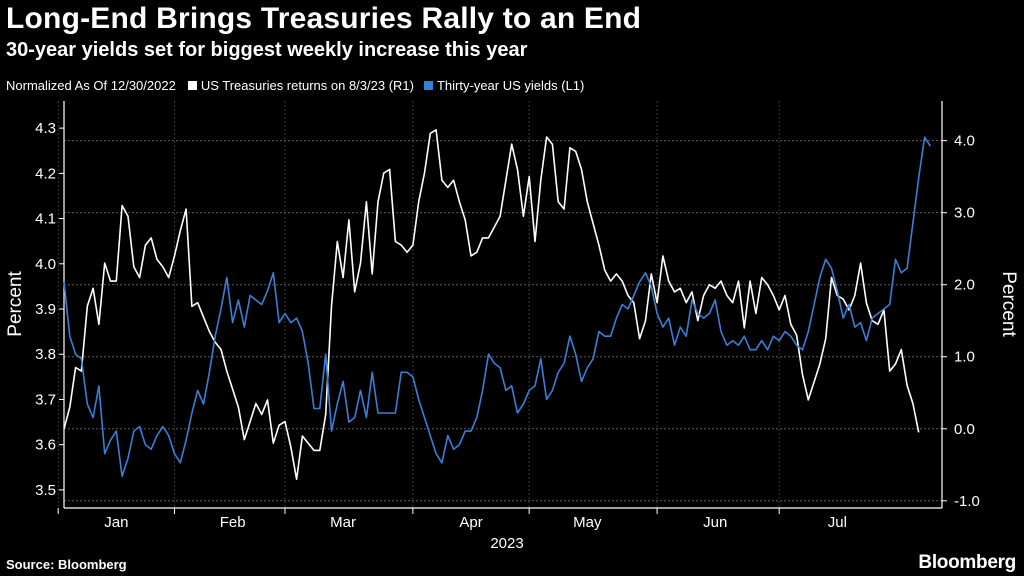 The image size is (1024, 576). Describe the element at coordinates (45, 445) in the screenshot. I see `left-tick-label: 3.6` at that location.